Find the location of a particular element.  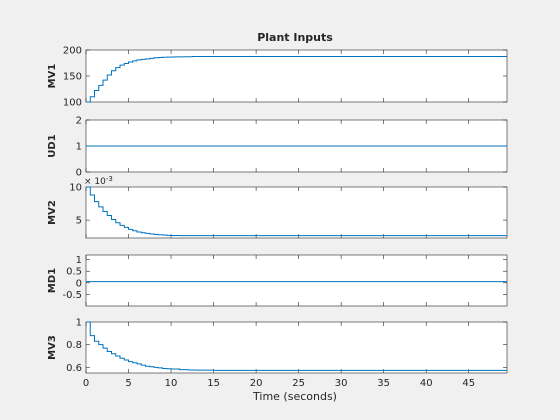

x-tick-label: 15 is located at coordinates (213, 383).